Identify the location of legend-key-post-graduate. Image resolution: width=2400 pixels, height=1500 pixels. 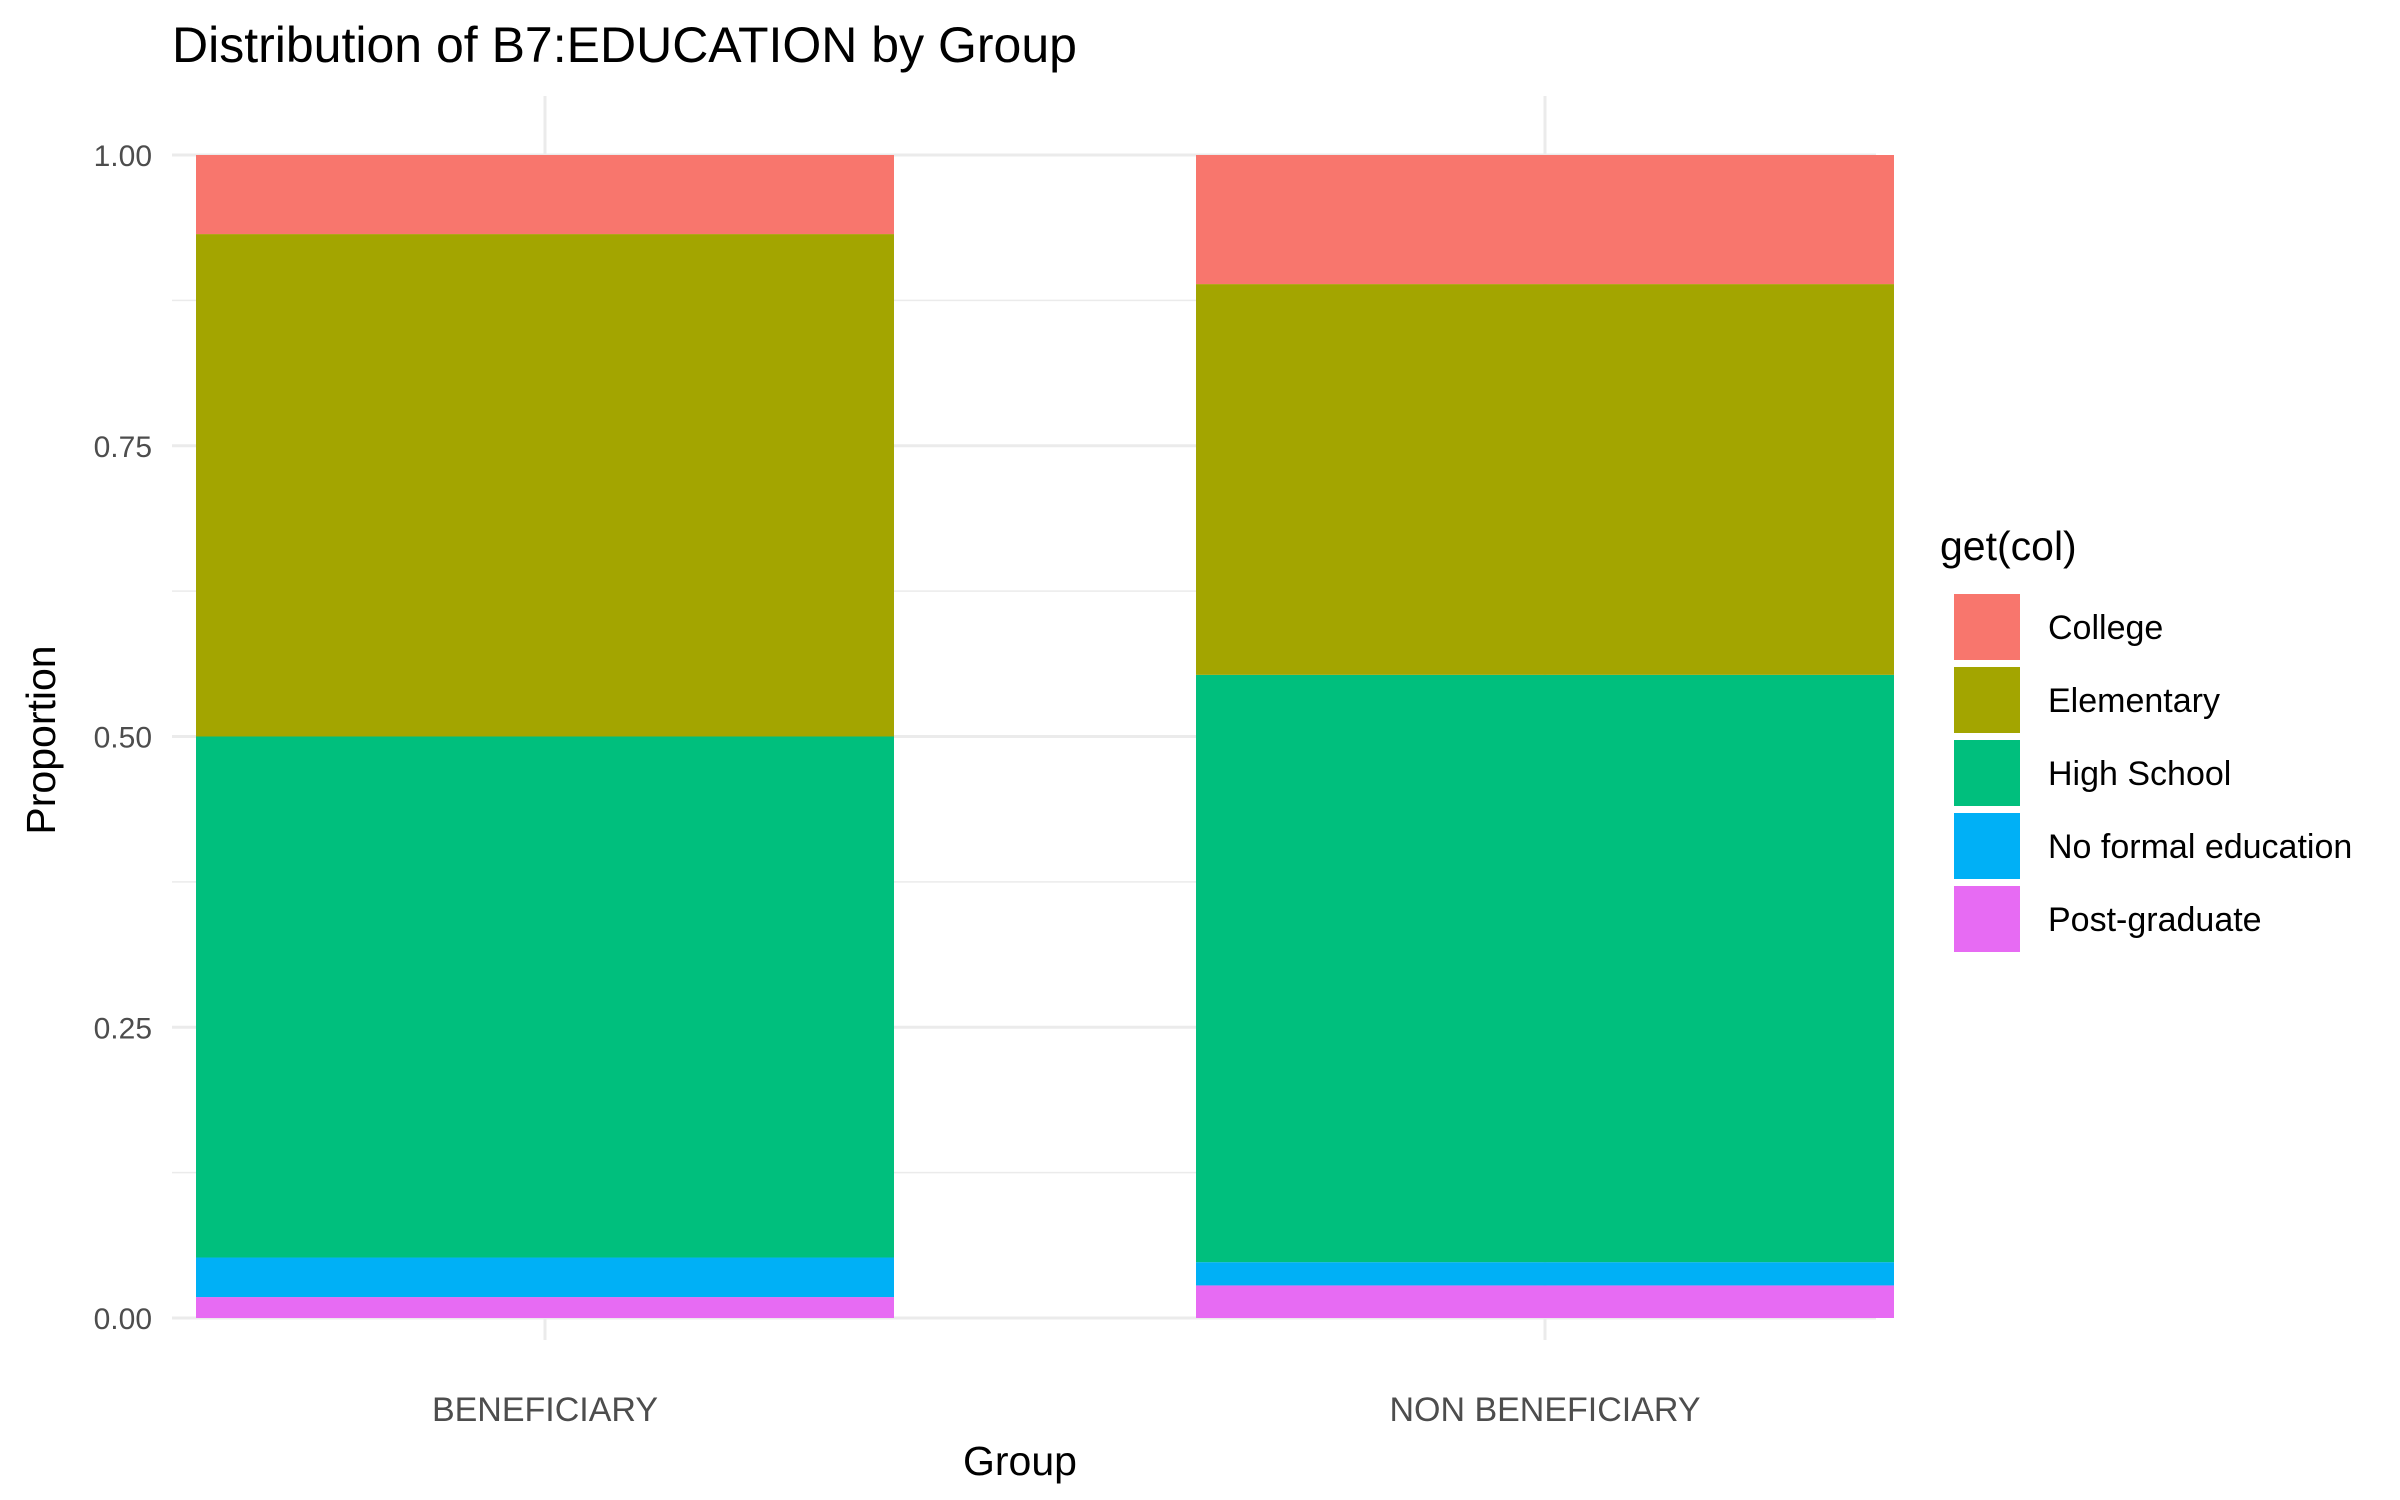
(1987, 919).